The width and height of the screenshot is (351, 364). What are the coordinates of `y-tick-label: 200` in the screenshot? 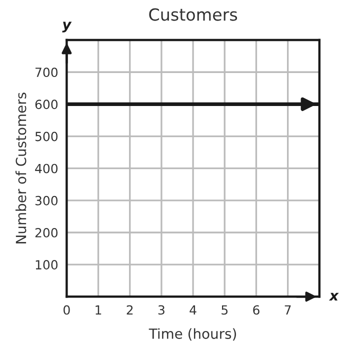 It's located at (46, 233).